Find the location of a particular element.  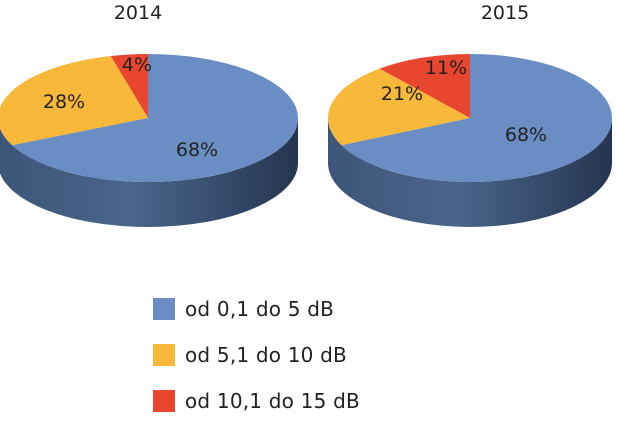

pie-side-2014 is located at coordinates (149, 172).